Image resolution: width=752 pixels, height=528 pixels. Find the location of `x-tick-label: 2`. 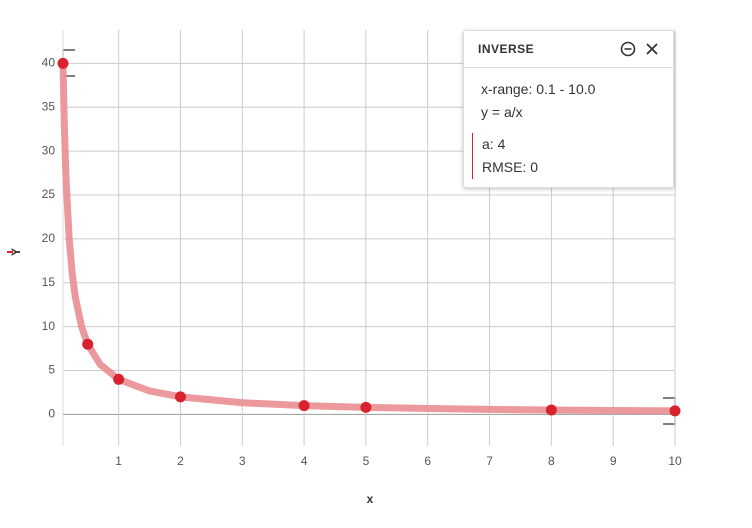

x-tick-label: 2 is located at coordinates (180, 461).